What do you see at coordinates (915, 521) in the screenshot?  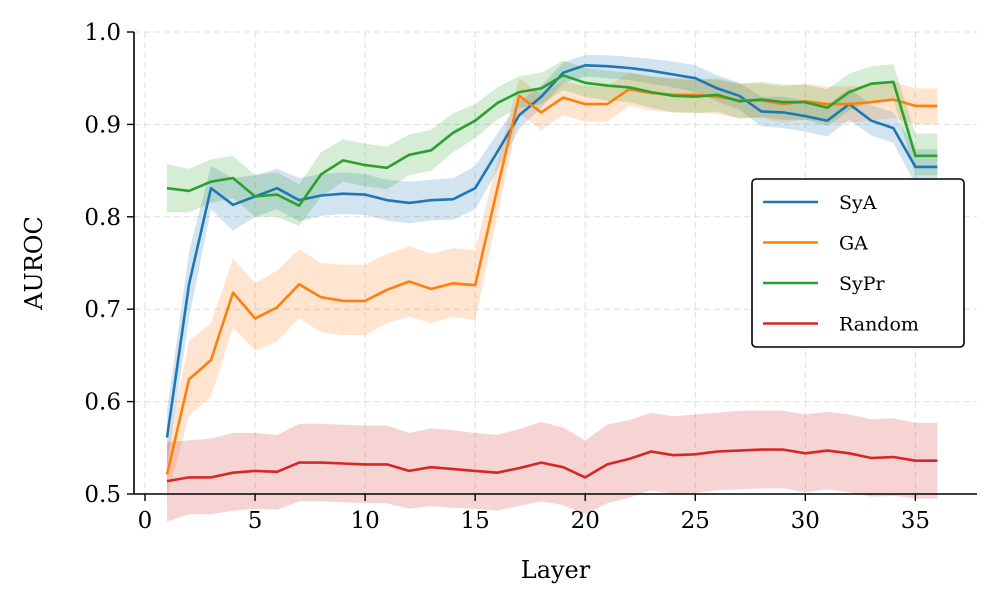 I see `x-tick-label: 35` at bounding box center [915, 521].